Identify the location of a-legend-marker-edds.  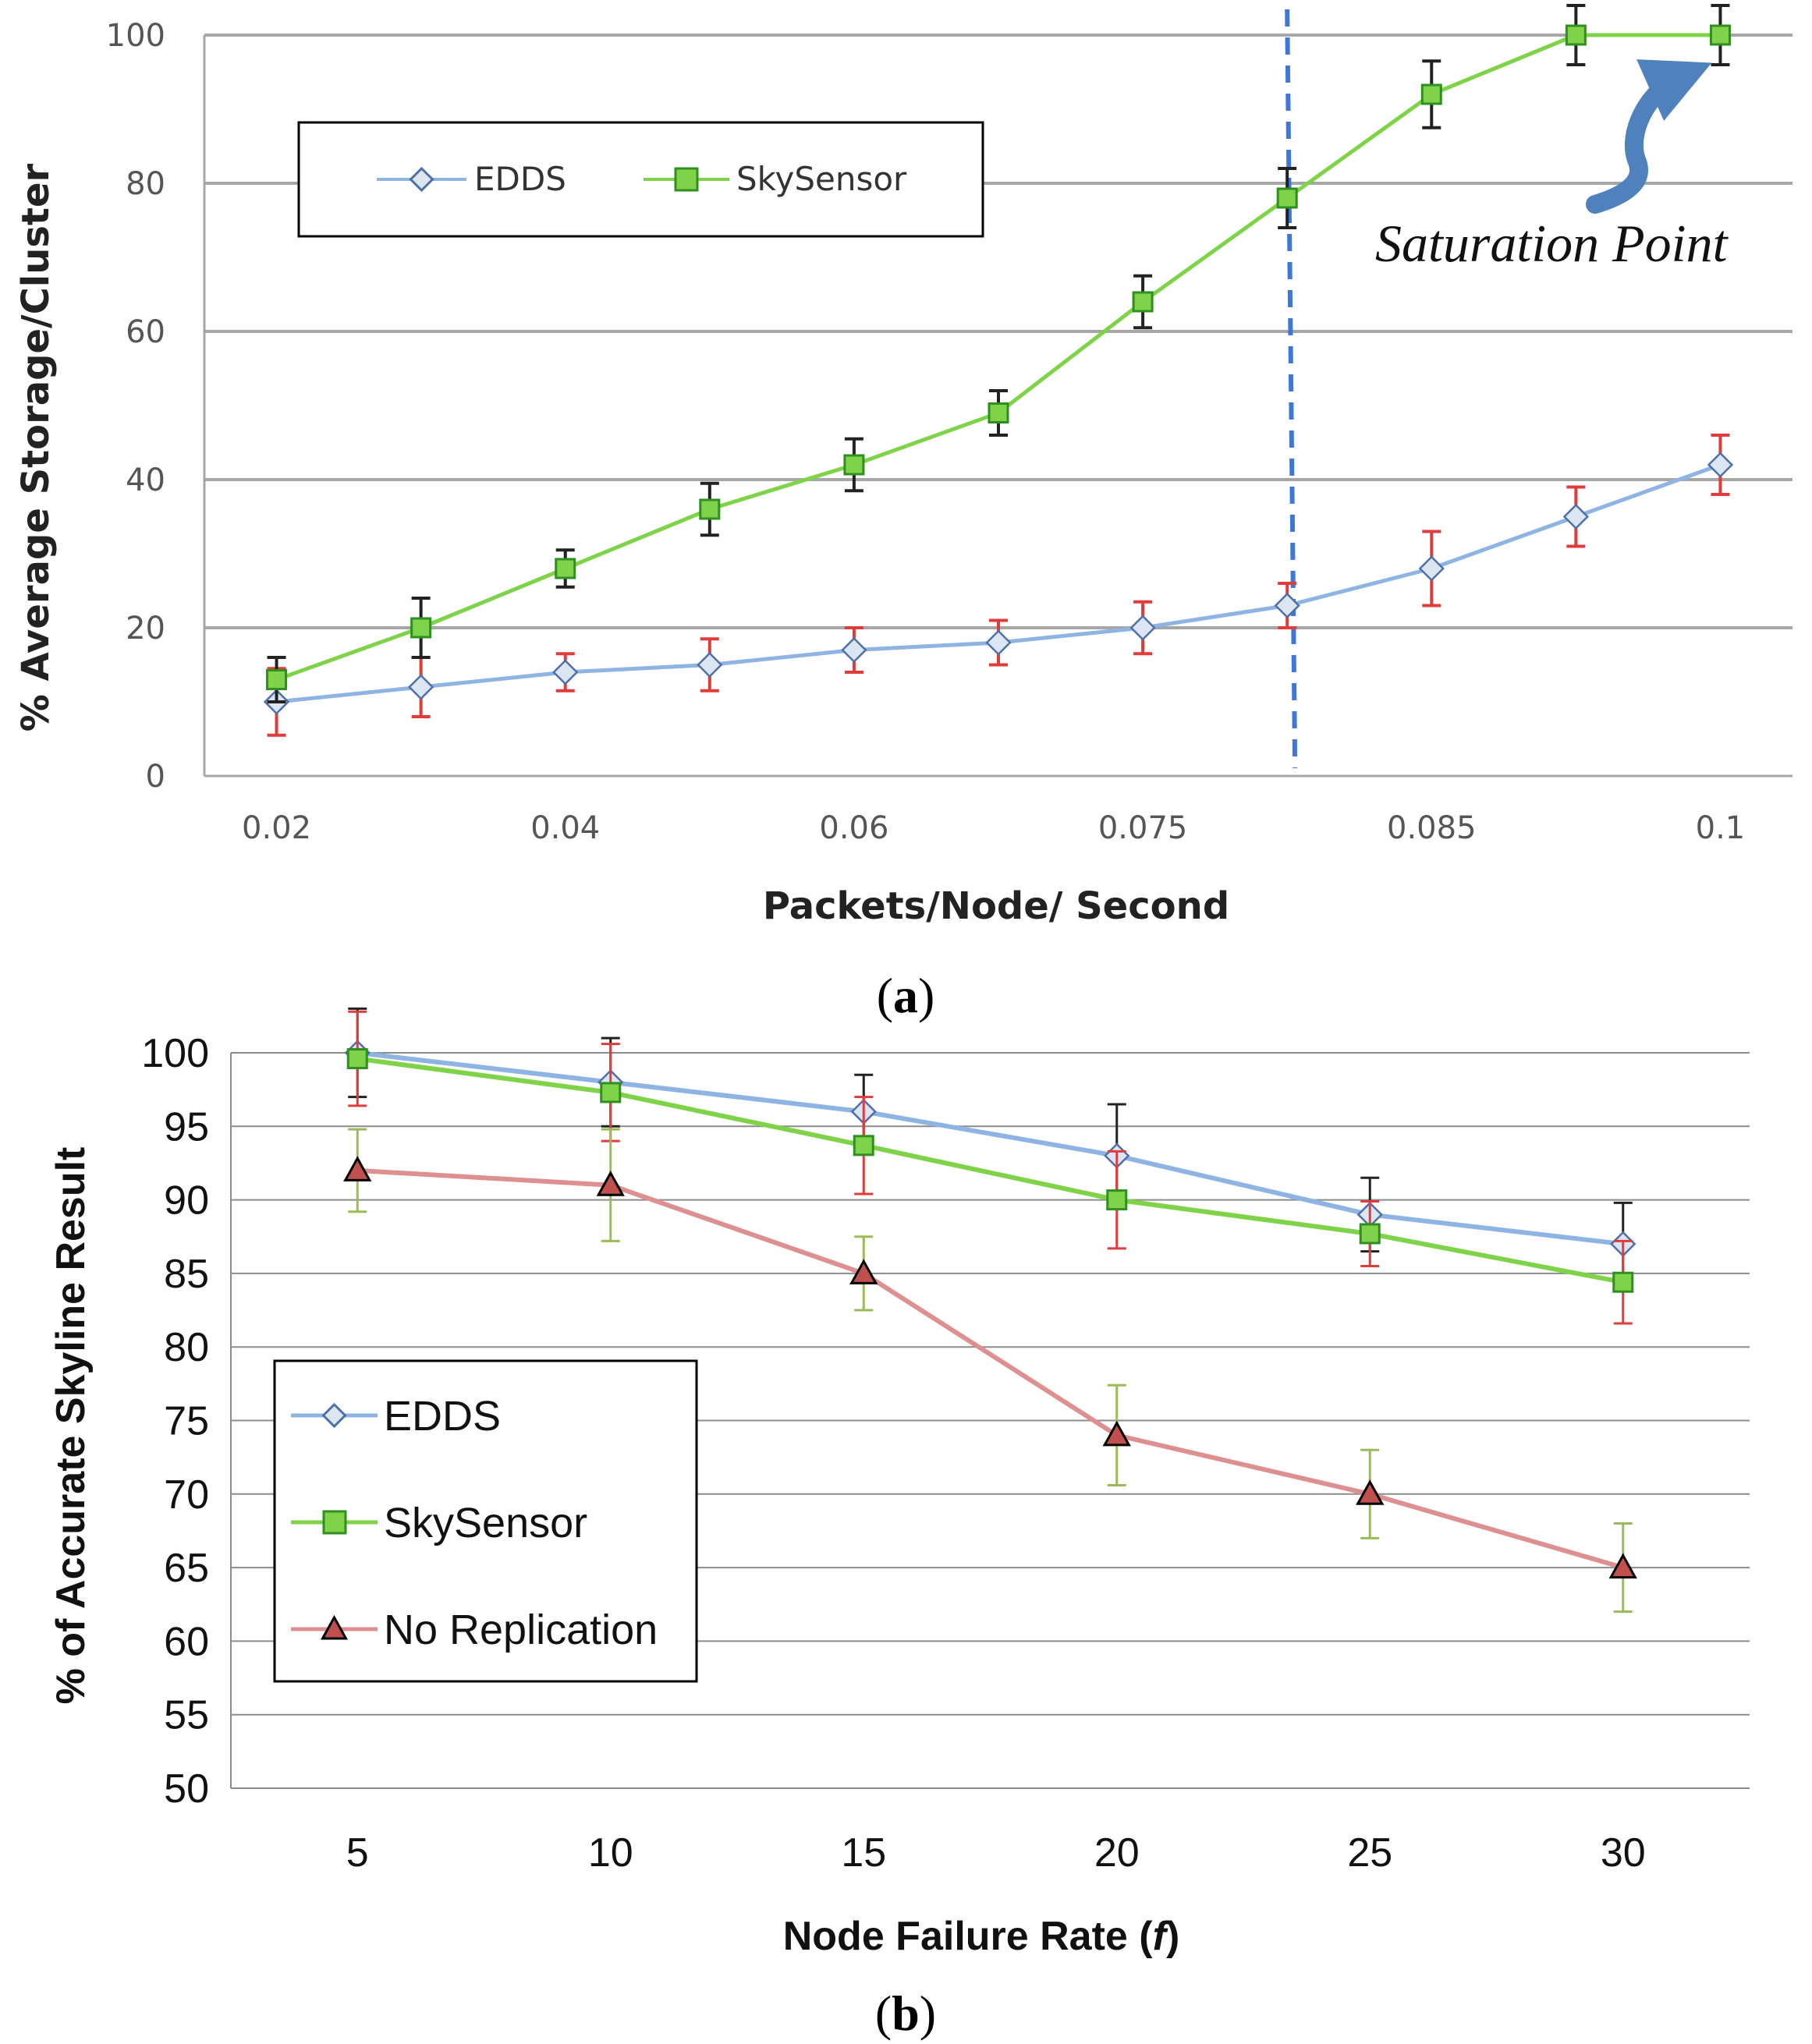
(421, 179).